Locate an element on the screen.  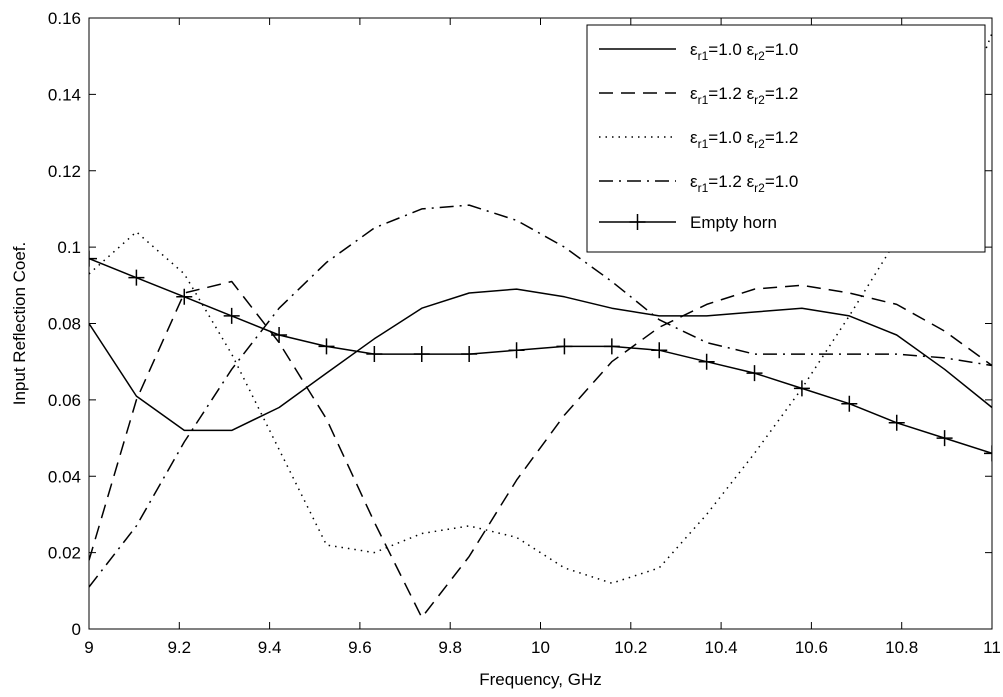
legend-label-4: εr1=1.2 εr2=1.0 is located at coordinates (744, 183).